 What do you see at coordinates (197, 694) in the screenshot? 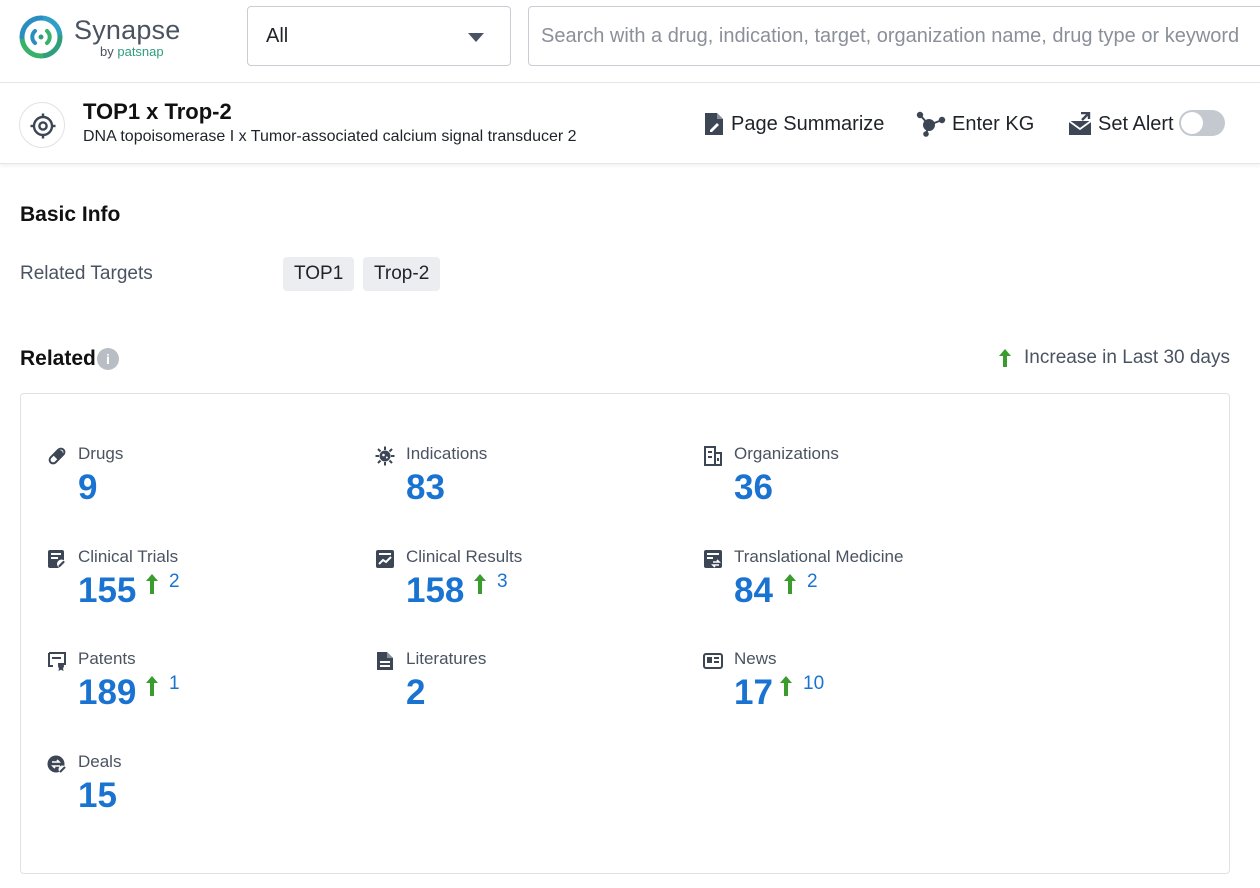
I see `stat-patents: Patents 189 1` at bounding box center [197, 694].